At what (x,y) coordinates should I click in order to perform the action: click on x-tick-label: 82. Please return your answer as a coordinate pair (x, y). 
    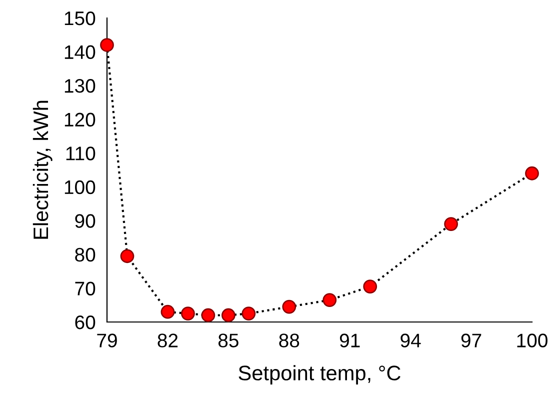
    Looking at the image, I should click on (168, 341).